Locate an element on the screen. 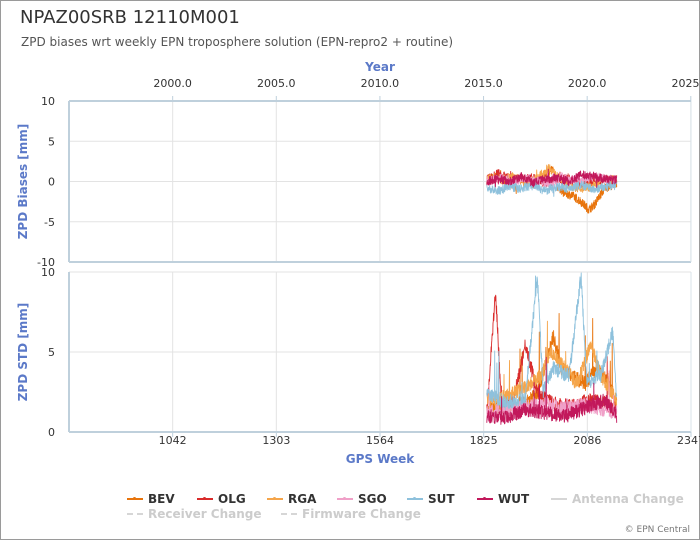  y-tick-label: -5 is located at coordinates (49, 222).